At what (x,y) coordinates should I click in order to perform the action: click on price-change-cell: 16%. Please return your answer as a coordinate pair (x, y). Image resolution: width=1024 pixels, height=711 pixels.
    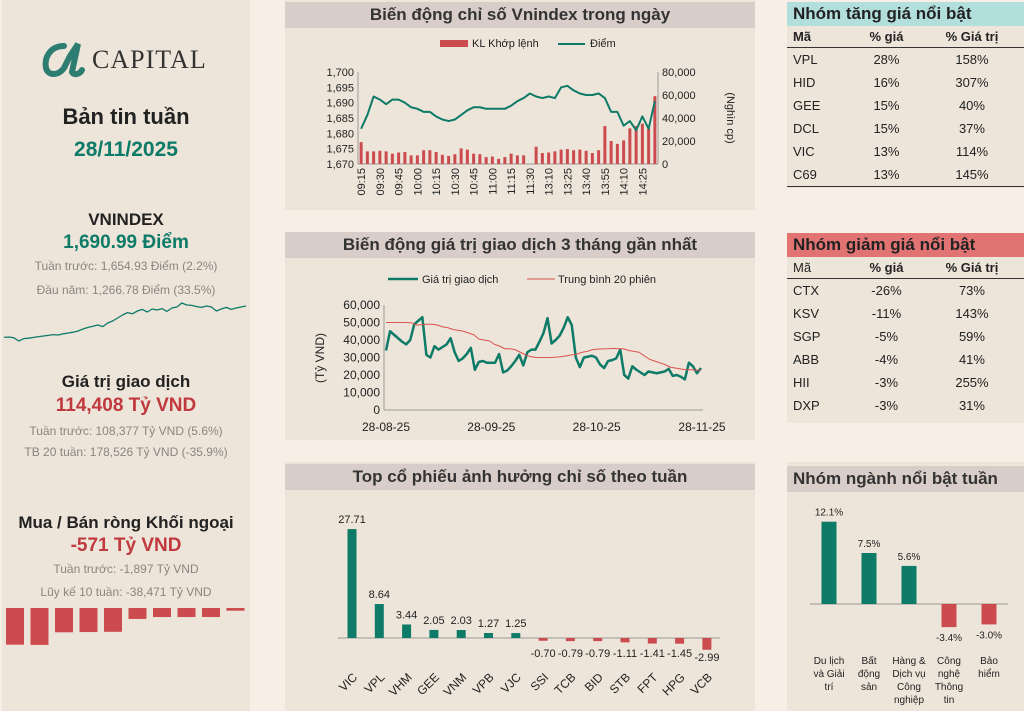
    Looking at the image, I should click on (886, 82).